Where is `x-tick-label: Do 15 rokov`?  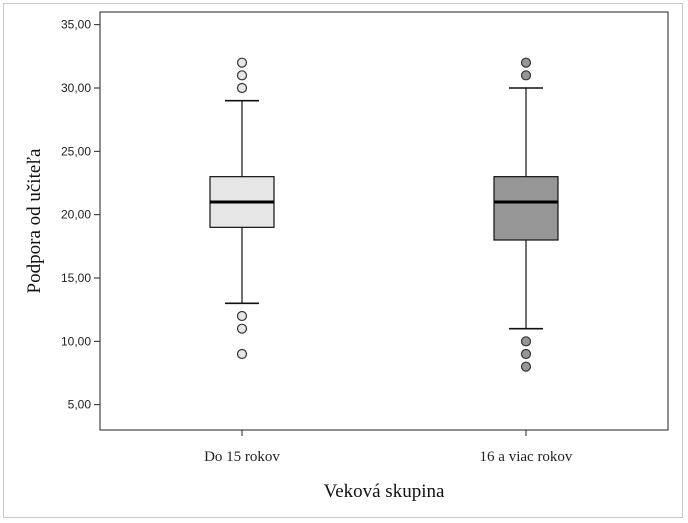
x-tick-label: Do 15 rokov is located at coordinates (242, 457).